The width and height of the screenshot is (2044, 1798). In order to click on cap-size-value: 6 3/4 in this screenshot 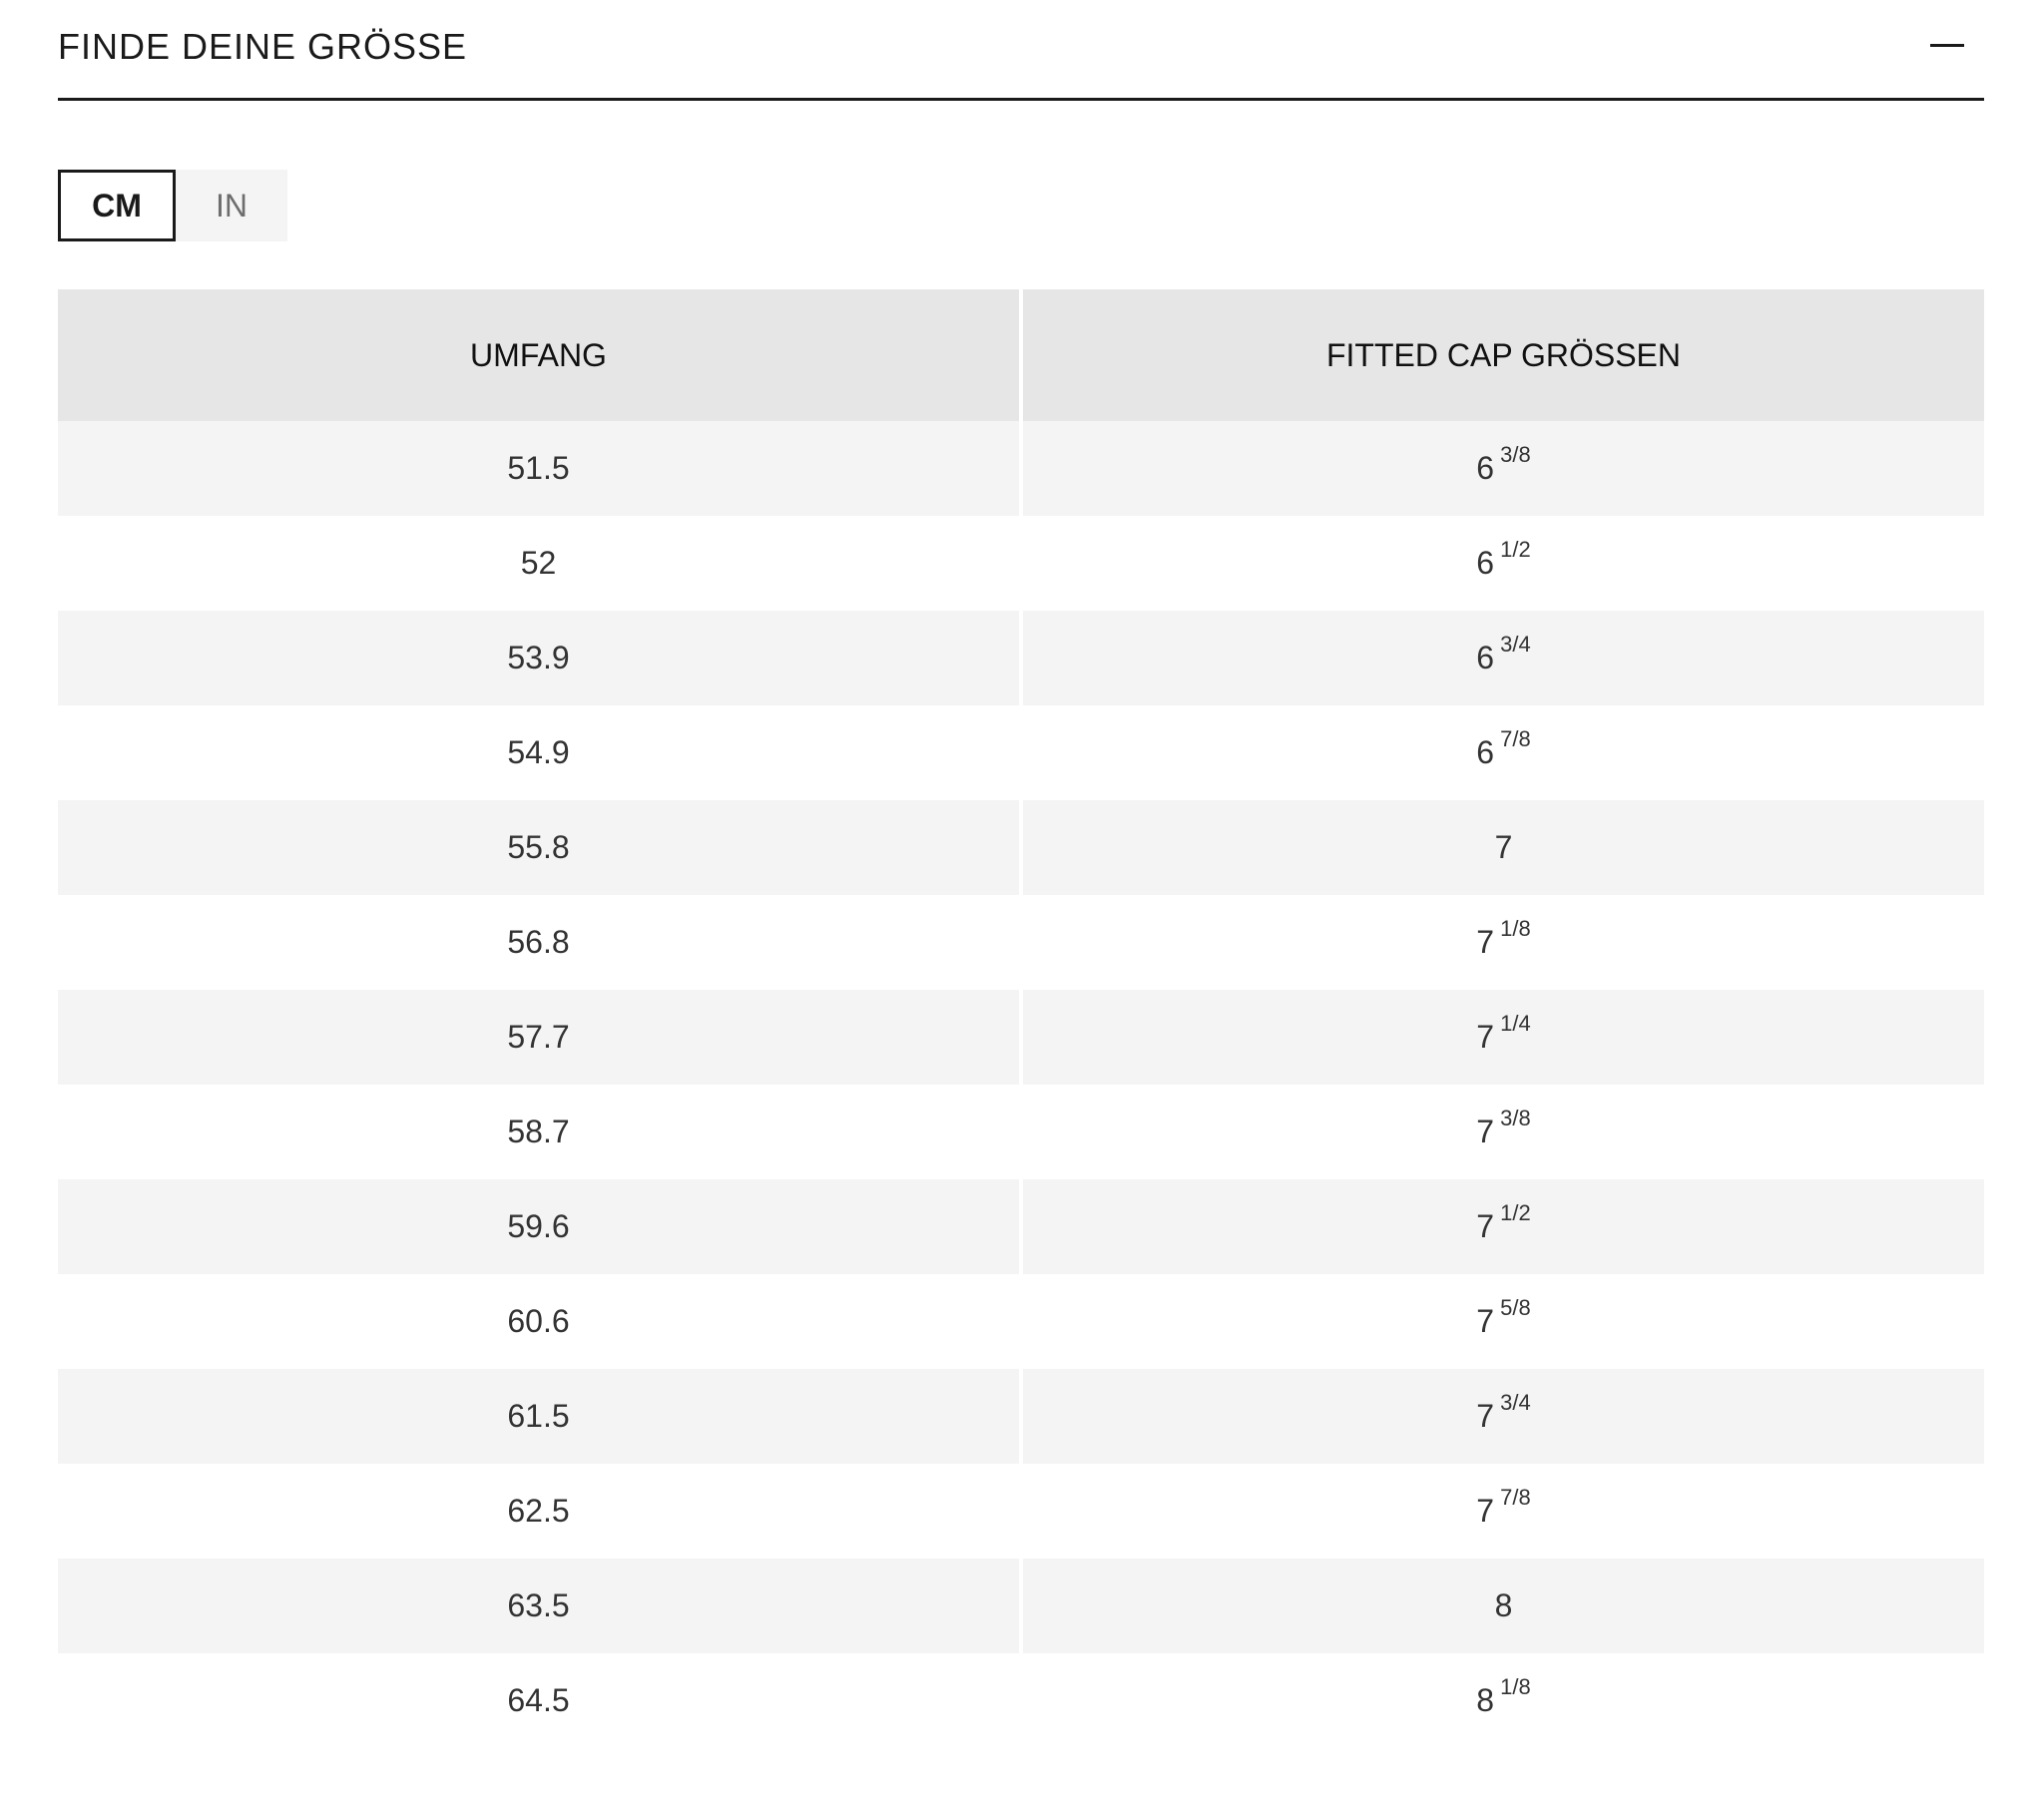, I will do `click(1503, 654)`.